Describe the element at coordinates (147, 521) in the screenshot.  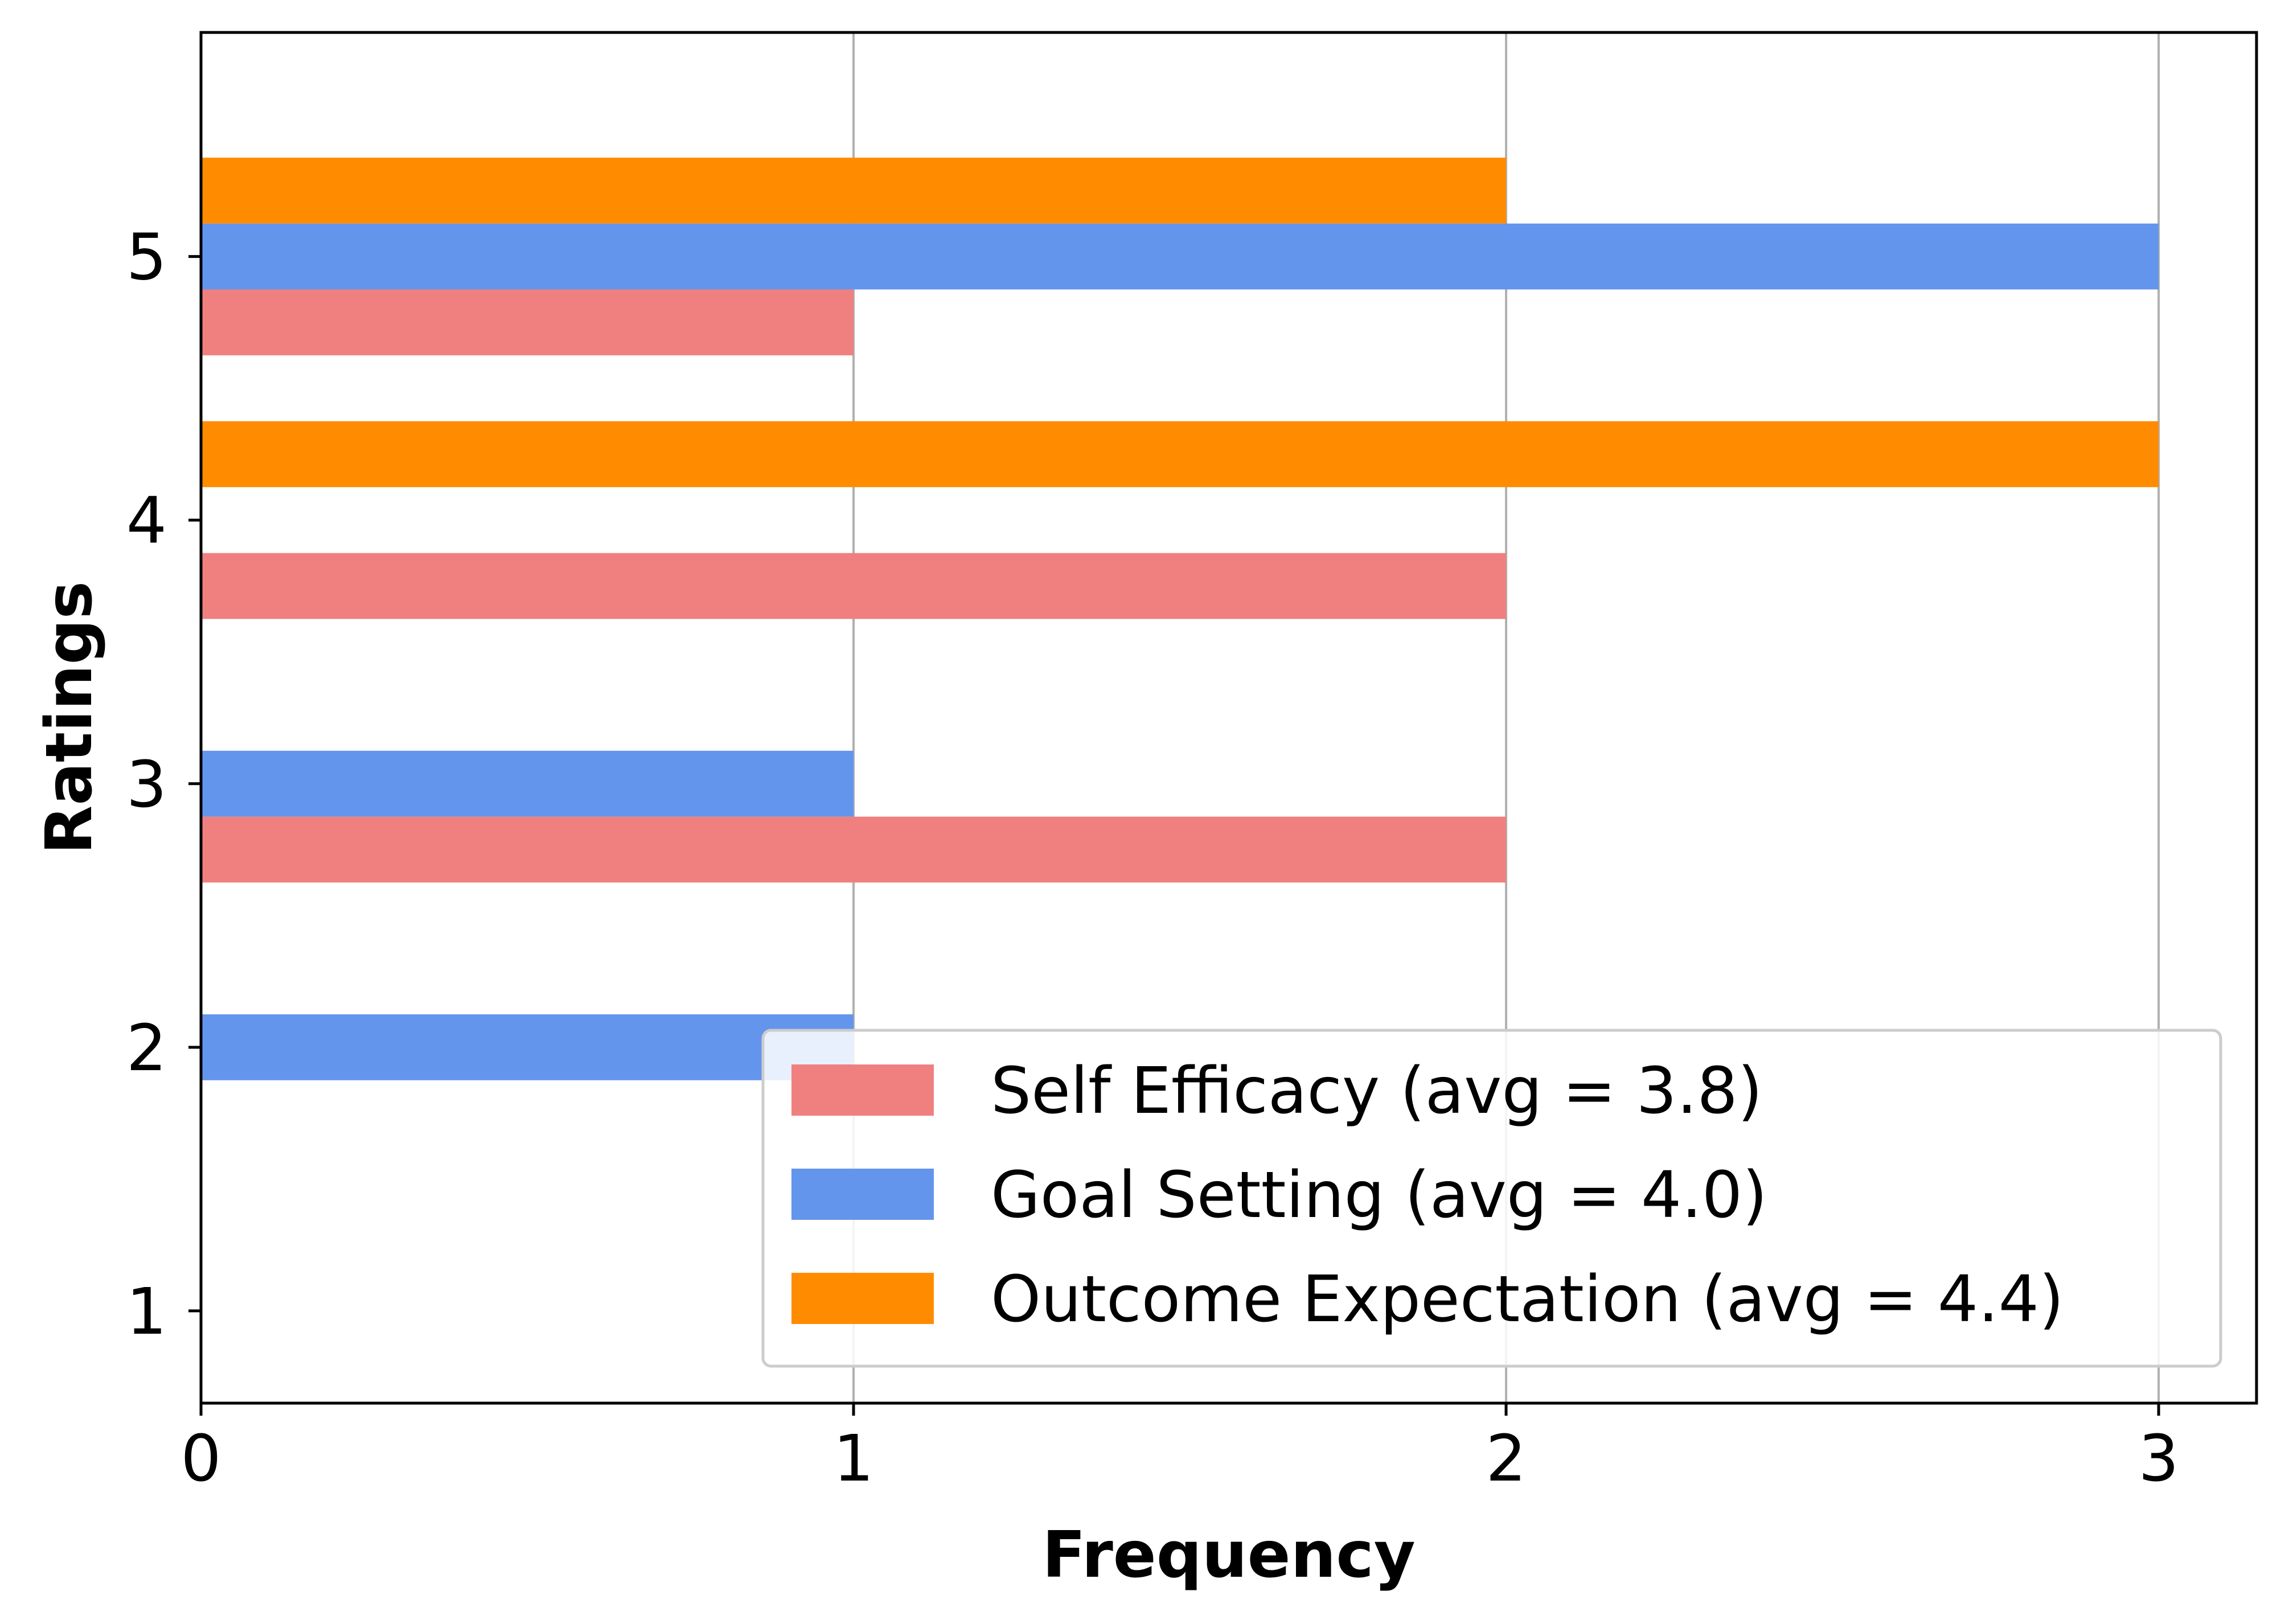
I see `y-tick-label: 4` at that location.